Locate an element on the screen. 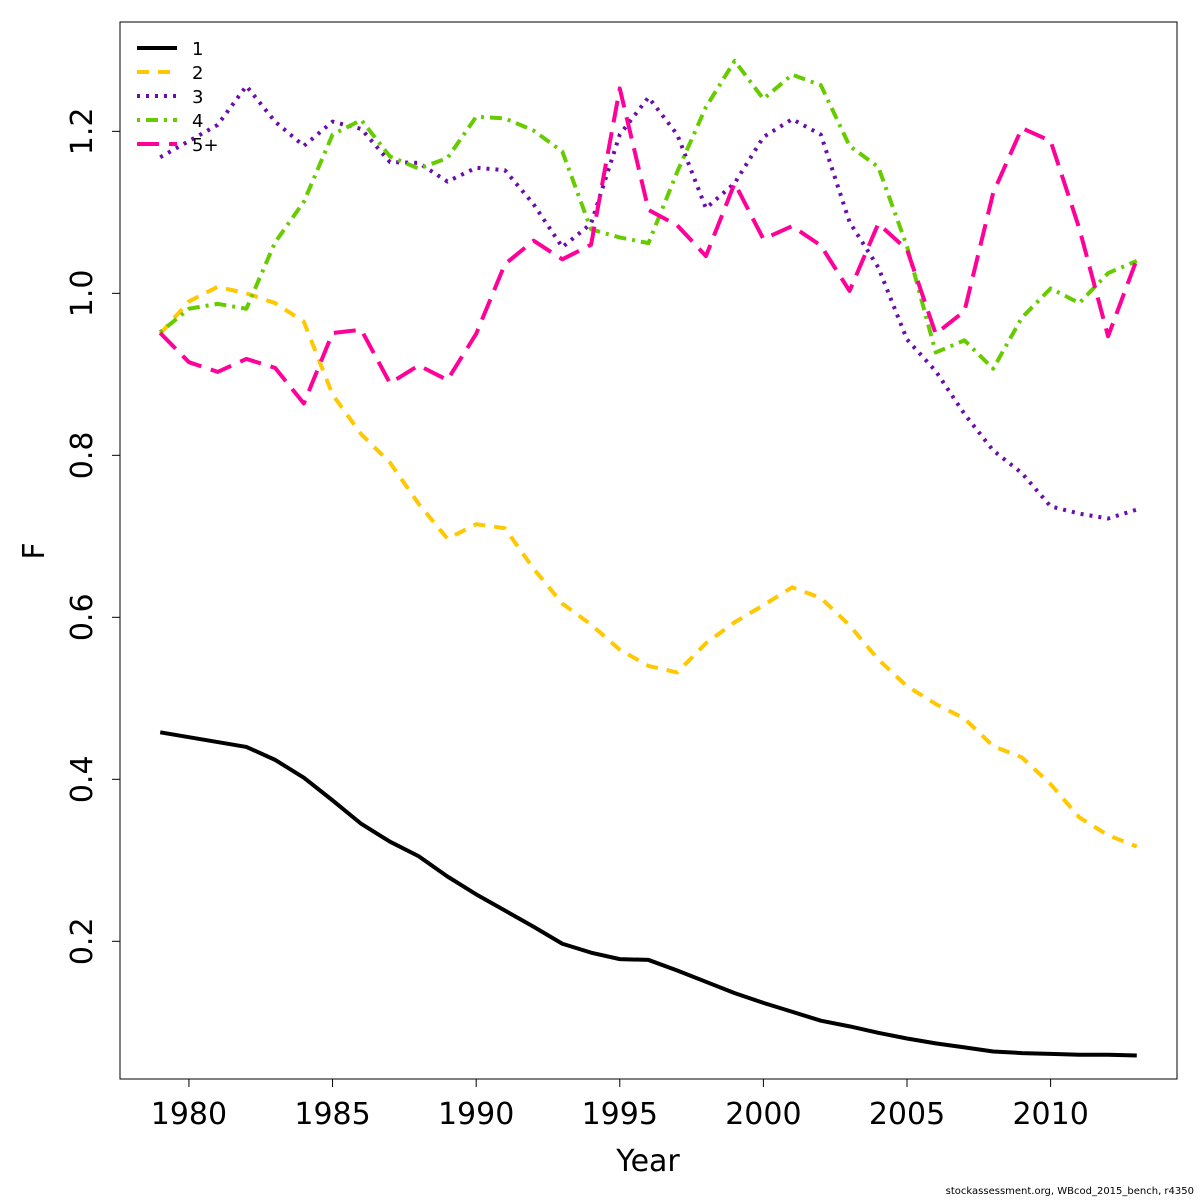 This screenshot has height=1200, width=1200. x-axis: 1980 1985 1990 1995 2000 2005 2010 is located at coordinates (620, 1105).